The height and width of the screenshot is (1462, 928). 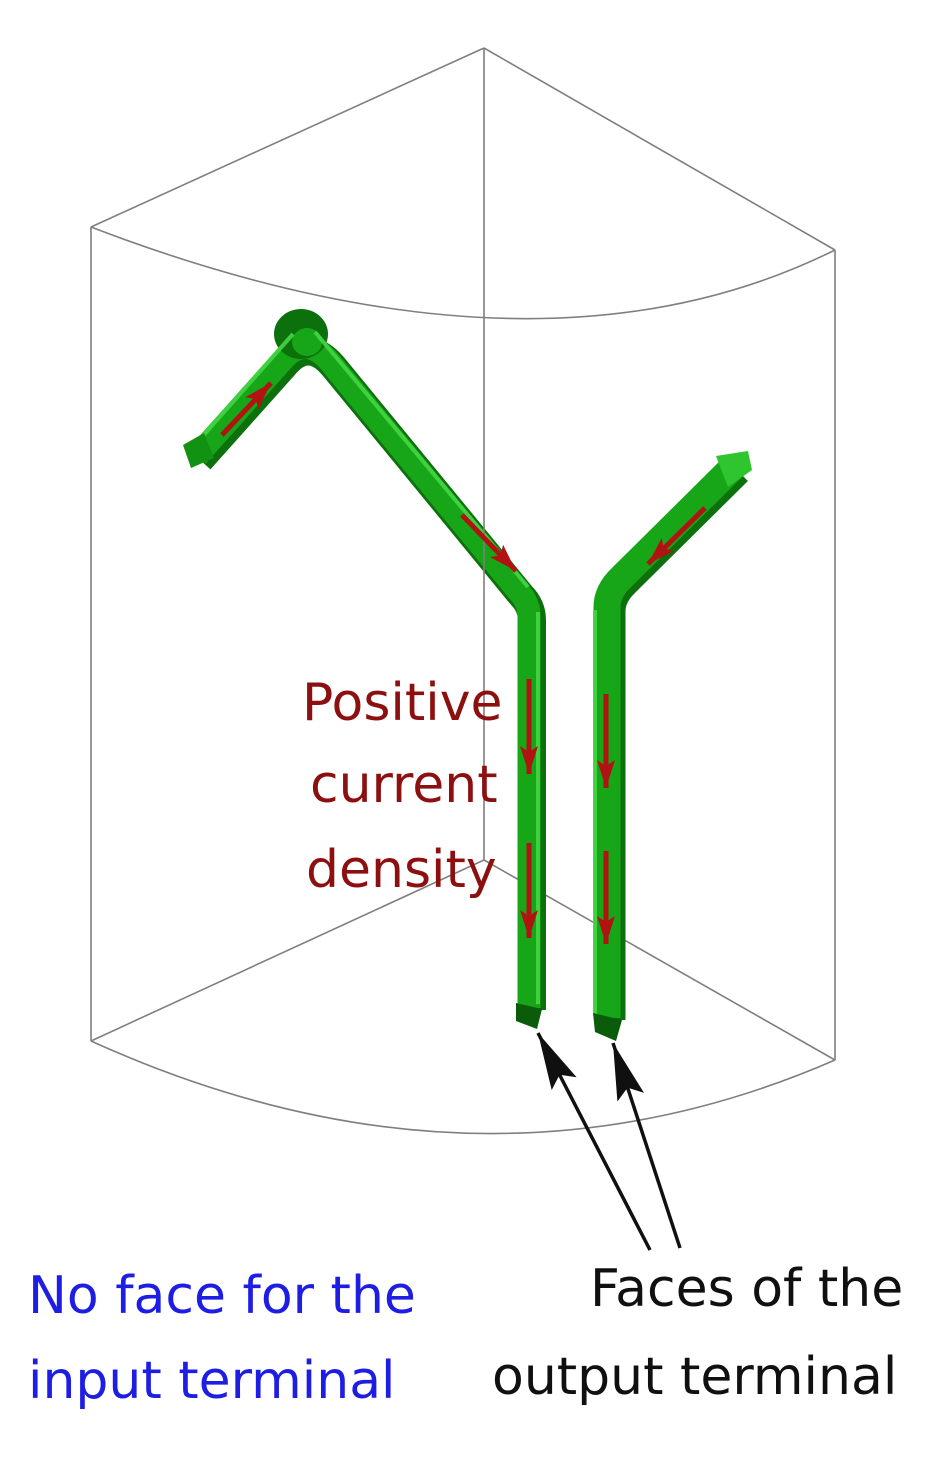 I want to click on conductor-left-peak, so click(x=307, y=342).